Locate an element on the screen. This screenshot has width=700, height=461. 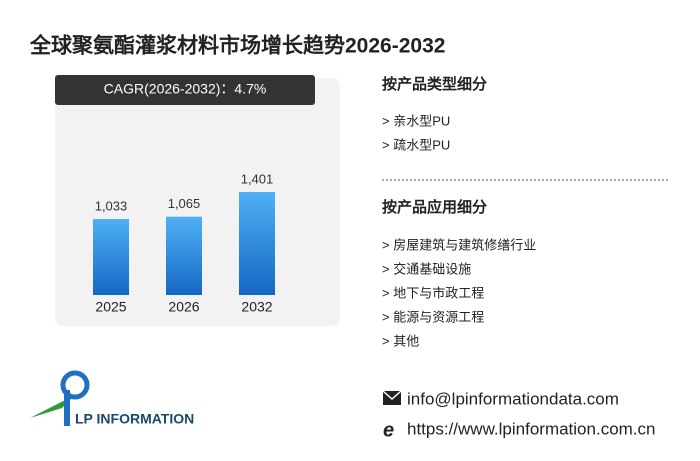
value-label: 1,033 is located at coordinates (111, 205).